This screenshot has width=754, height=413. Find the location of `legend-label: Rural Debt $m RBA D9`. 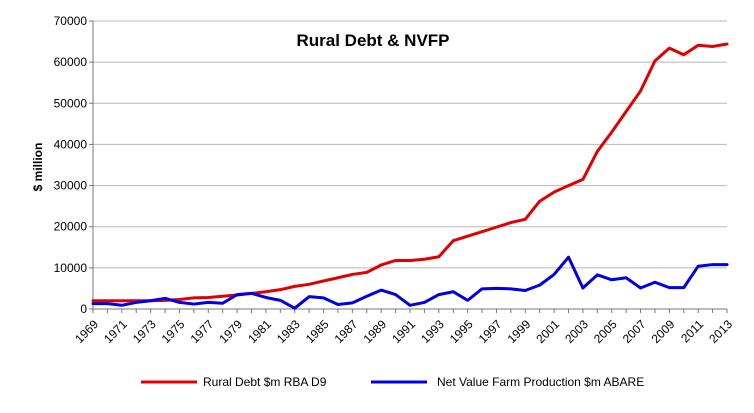

legend-label: Rural Debt $m RBA D9 is located at coordinates (265, 382).